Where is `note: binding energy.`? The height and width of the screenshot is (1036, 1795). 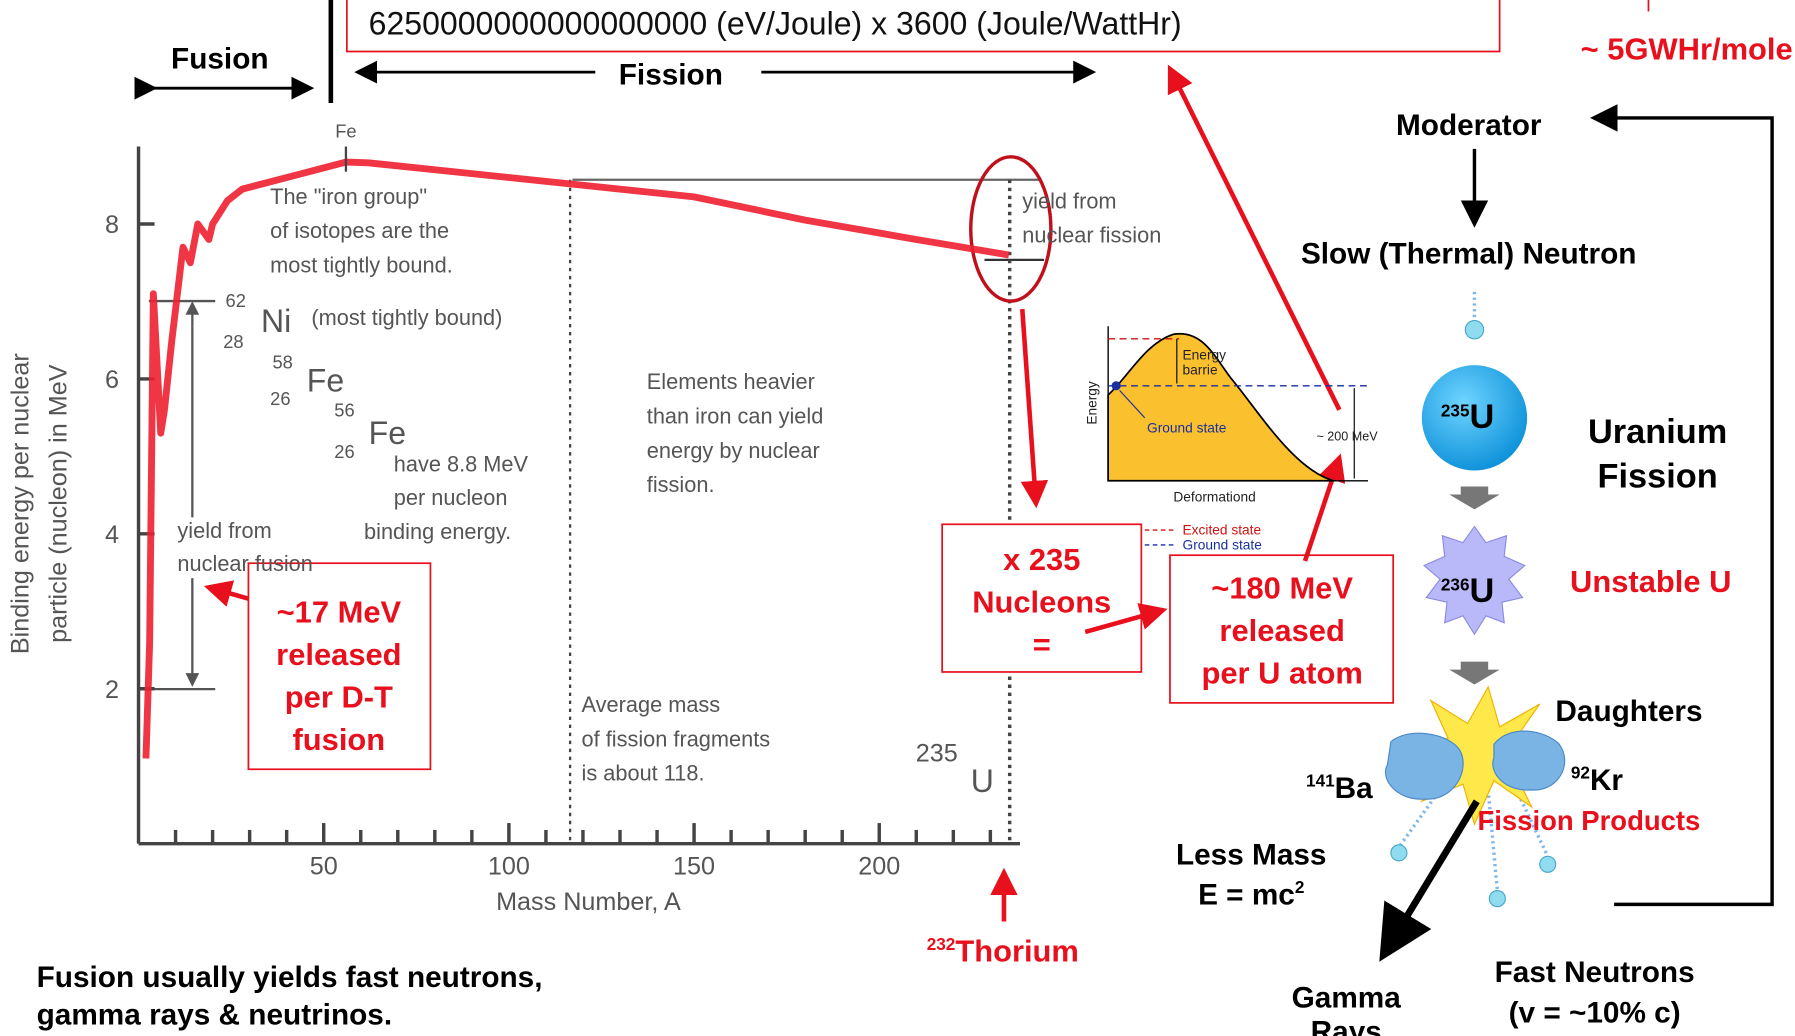 note: binding energy. is located at coordinates (437, 531).